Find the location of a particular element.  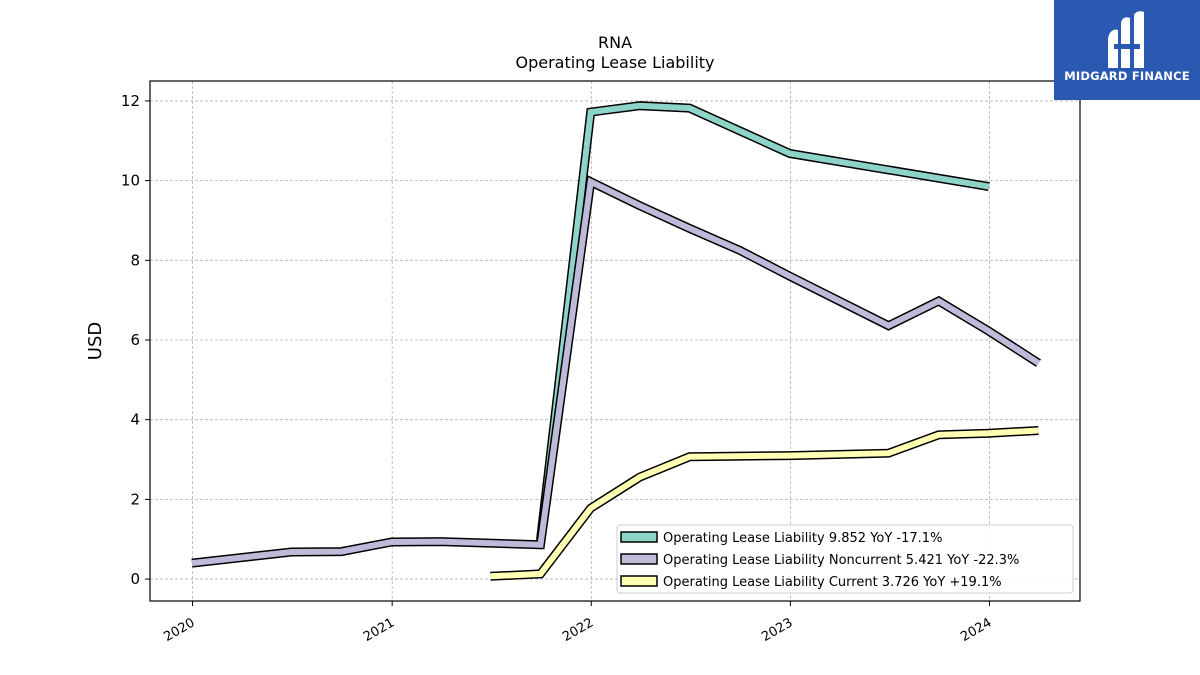

legend-box is located at coordinates (845, 559).